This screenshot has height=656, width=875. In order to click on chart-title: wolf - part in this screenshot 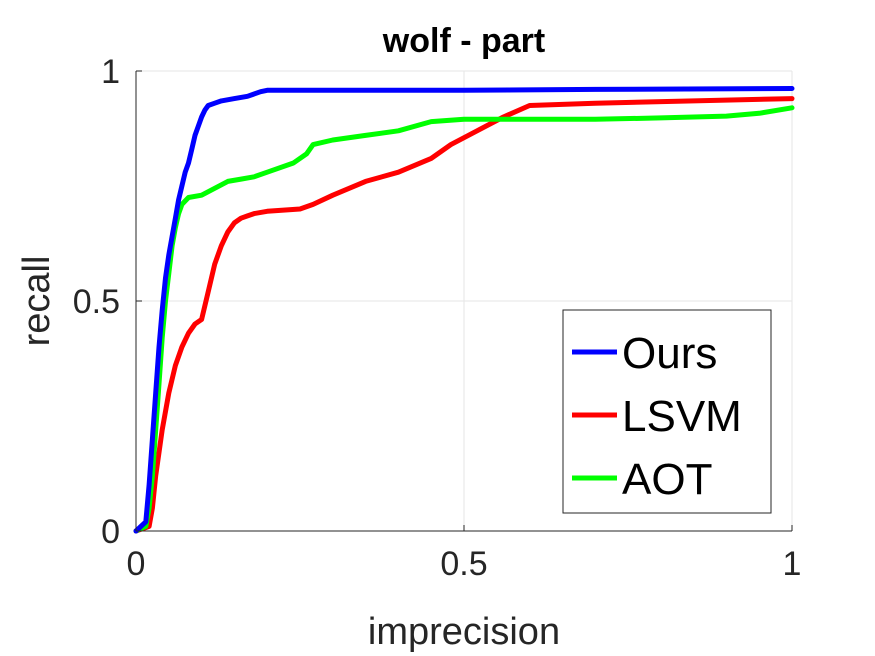, I will do `click(463, 41)`.